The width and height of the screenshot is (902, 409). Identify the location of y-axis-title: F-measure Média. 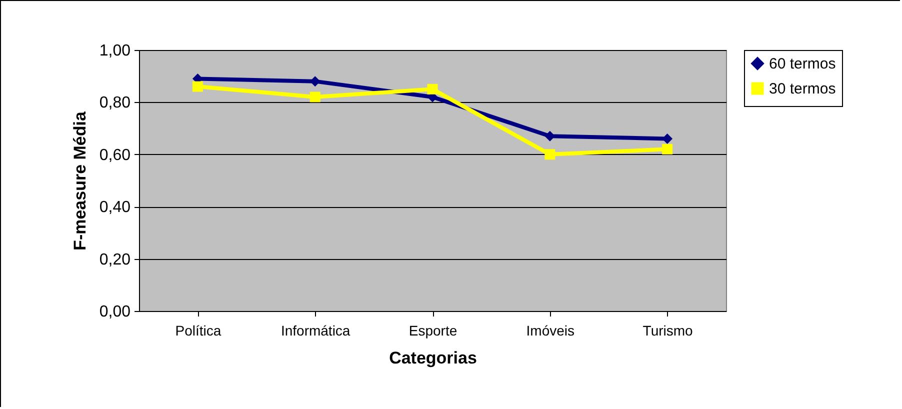
(80, 180).